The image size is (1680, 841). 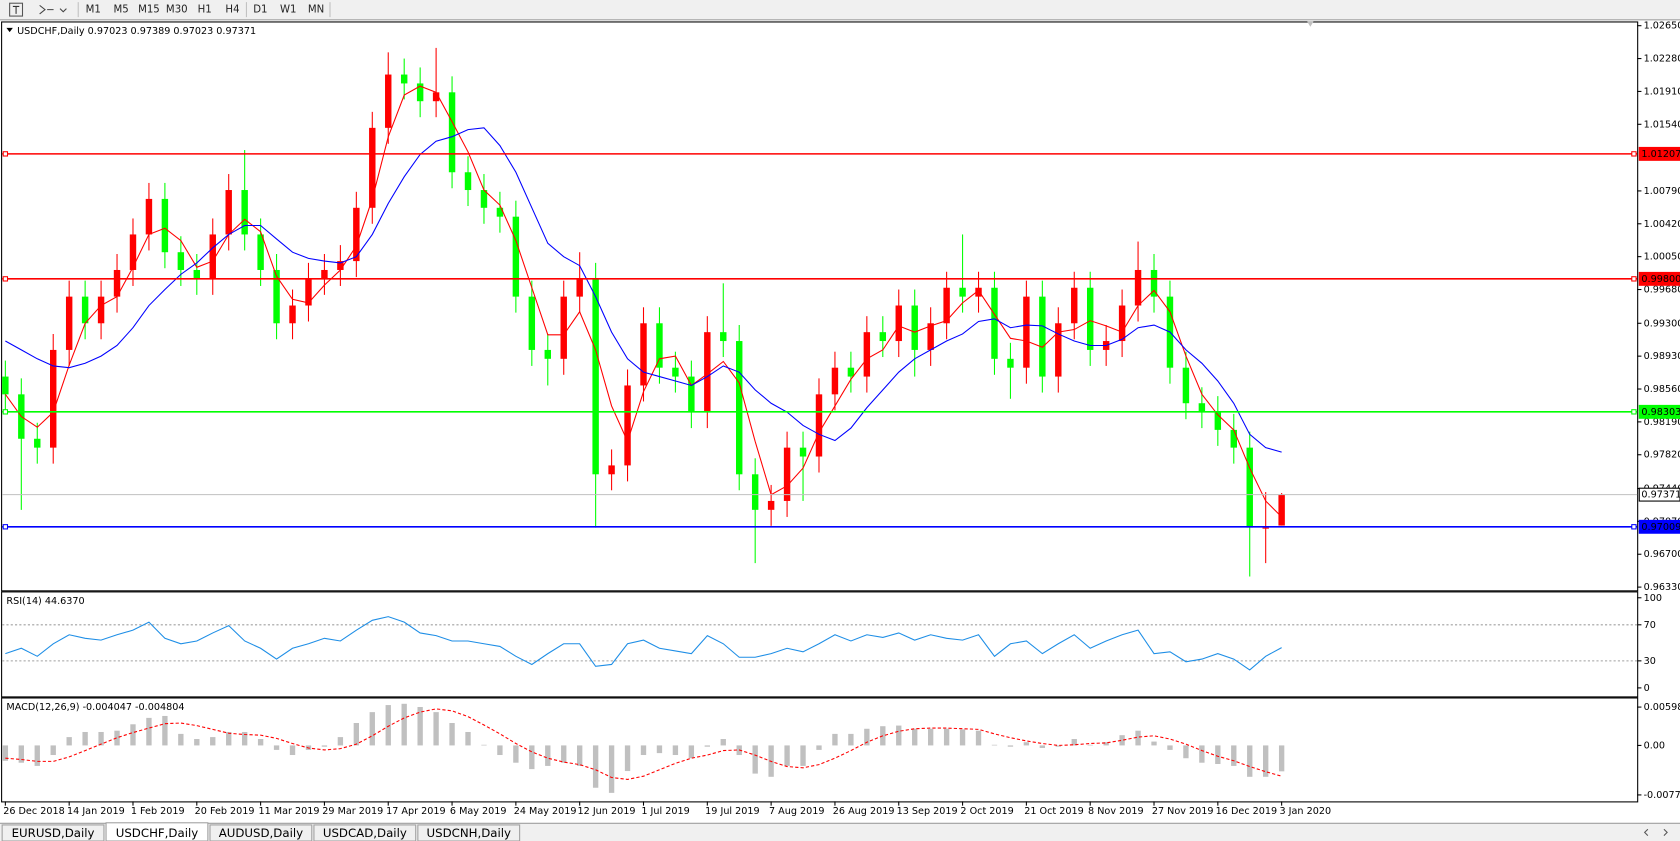 What do you see at coordinates (120, 10) in the screenshot?
I see `period-button: M5` at bounding box center [120, 10].